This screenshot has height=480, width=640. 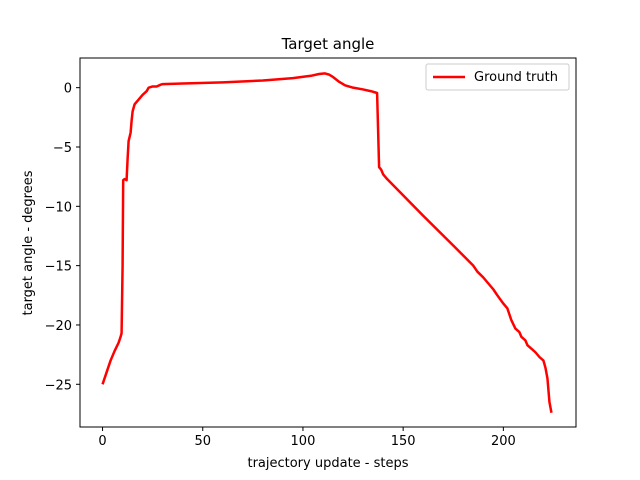 What do you see at coordinates (403, 441) in the screenshot?
I see `x-tick-label: 150` at bounding box center [403, 441].